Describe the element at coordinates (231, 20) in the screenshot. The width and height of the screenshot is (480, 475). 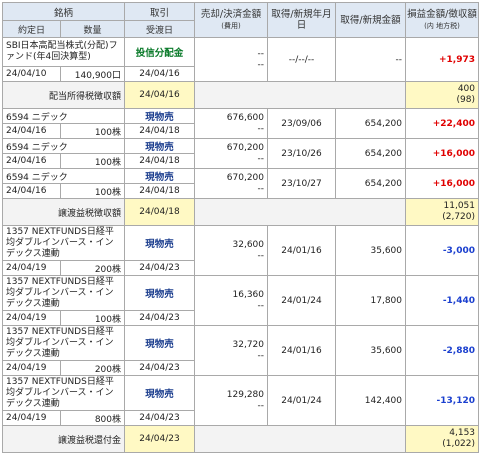
I see `header-sale-amount: 売却/決済金額 (費用)` at that location.